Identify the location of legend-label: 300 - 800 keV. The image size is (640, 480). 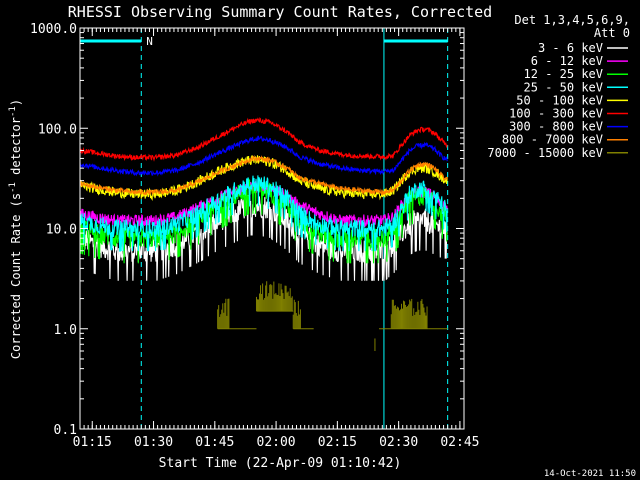
(556, 127).